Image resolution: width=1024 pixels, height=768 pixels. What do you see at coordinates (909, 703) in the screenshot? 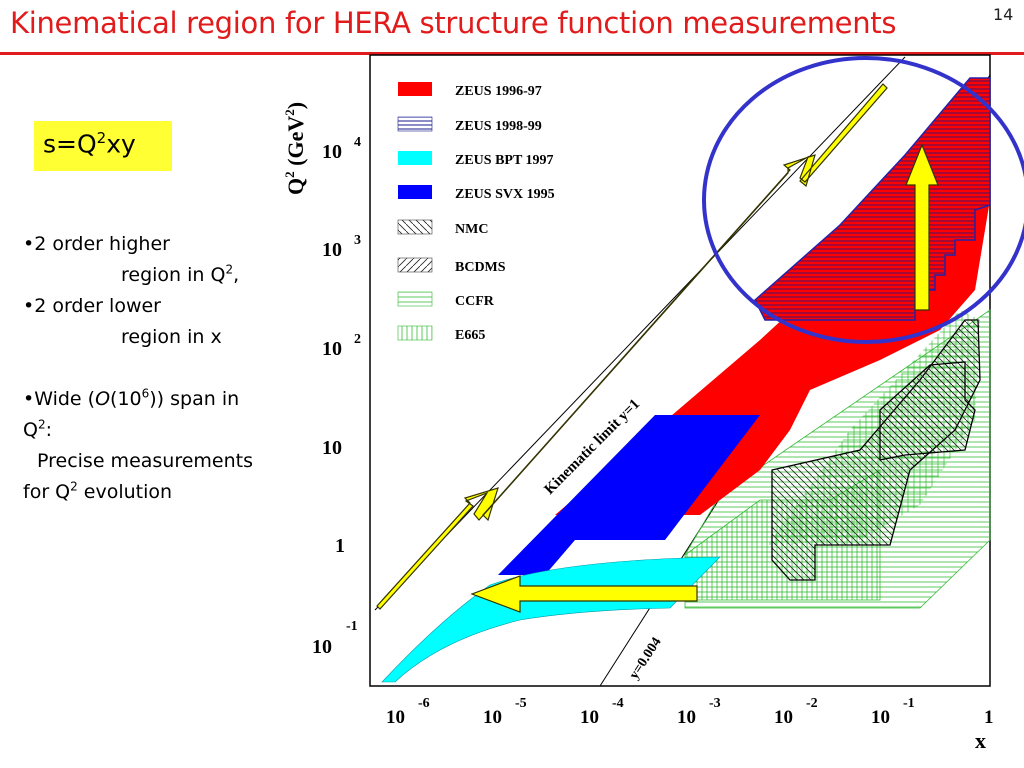
I see `x-tick-5-exp: -1` at bounding box center [909, 703].